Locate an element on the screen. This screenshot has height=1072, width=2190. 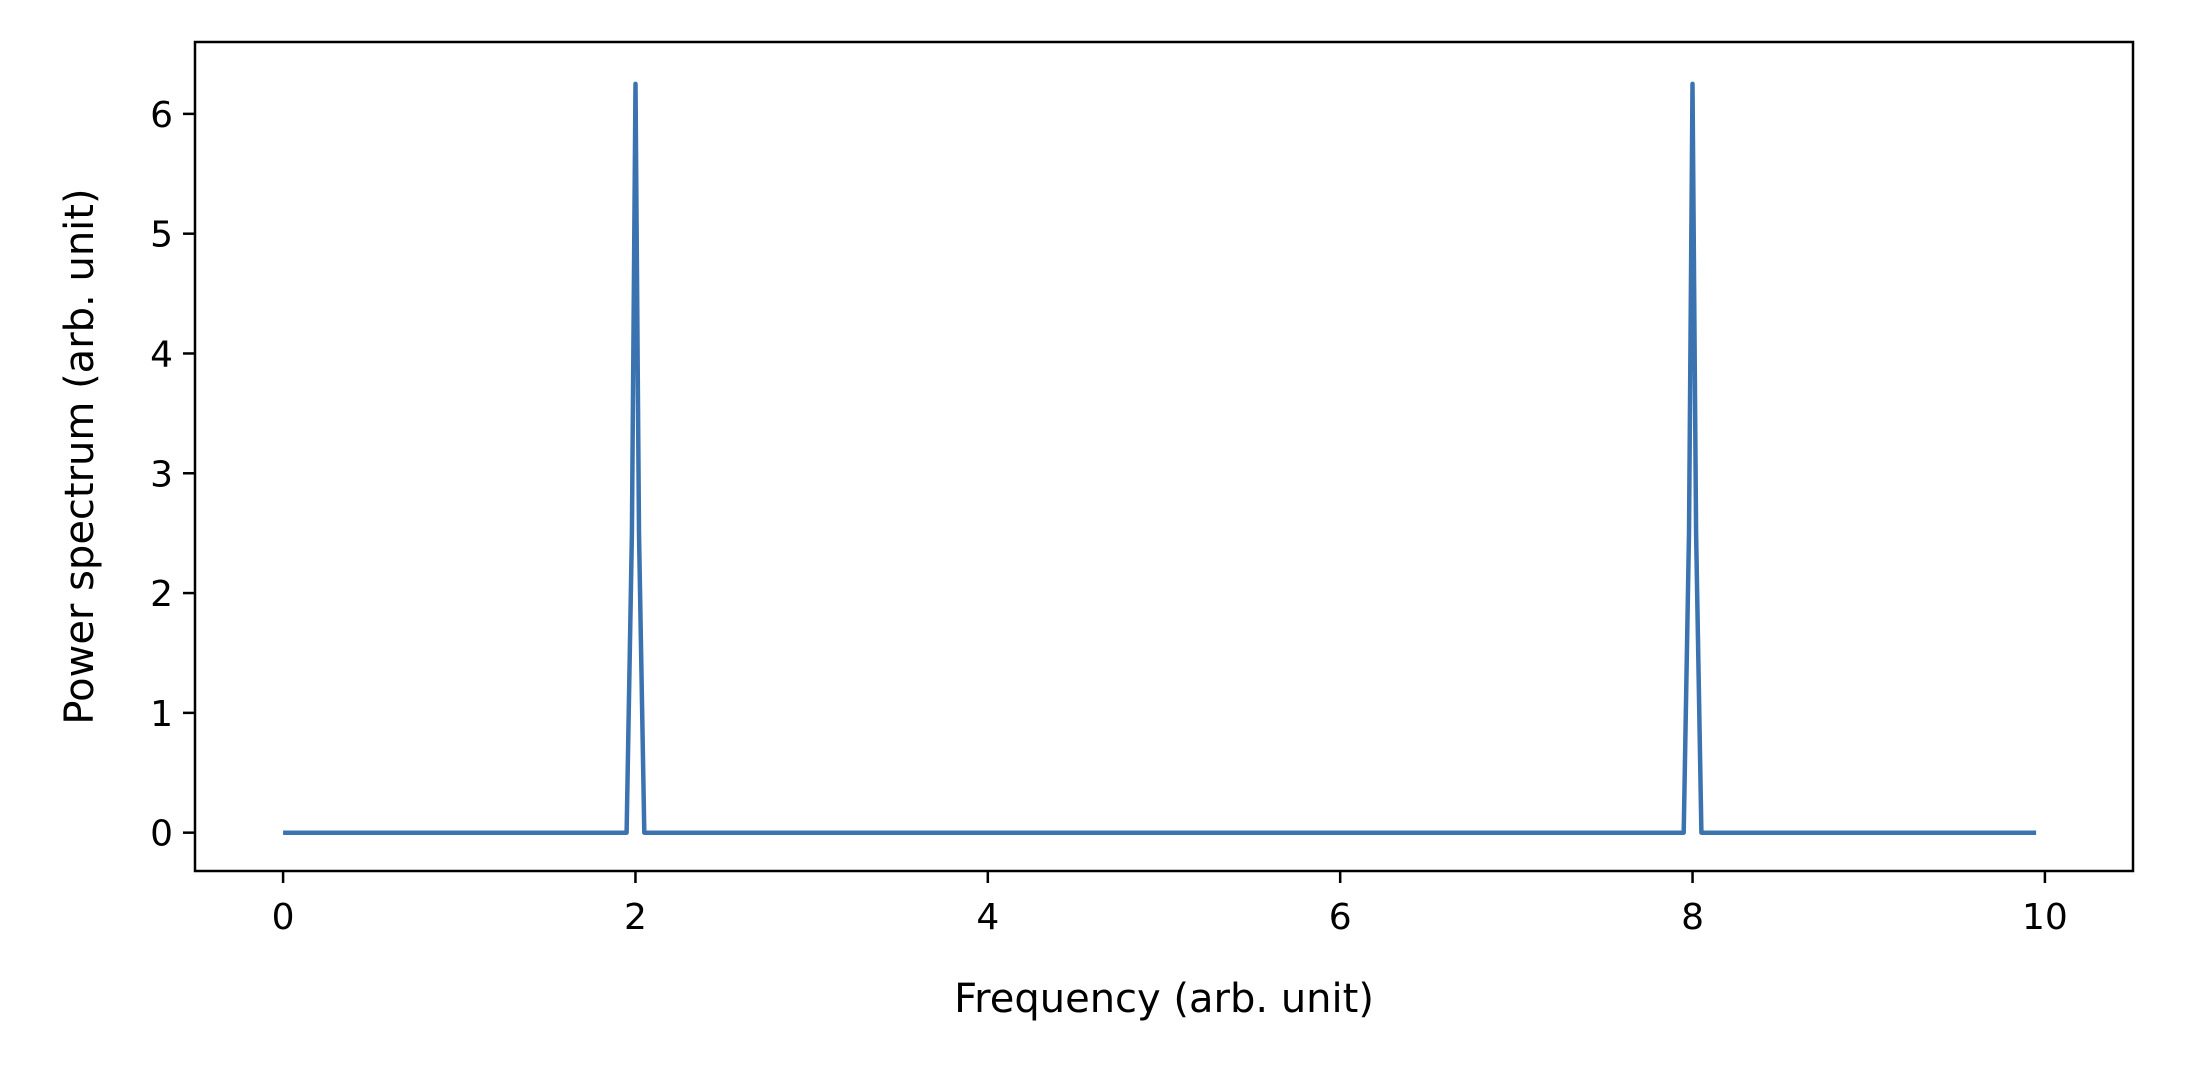
y-axis-label: Power spectrum (arb. unit) is located at coordinates (80, 456).